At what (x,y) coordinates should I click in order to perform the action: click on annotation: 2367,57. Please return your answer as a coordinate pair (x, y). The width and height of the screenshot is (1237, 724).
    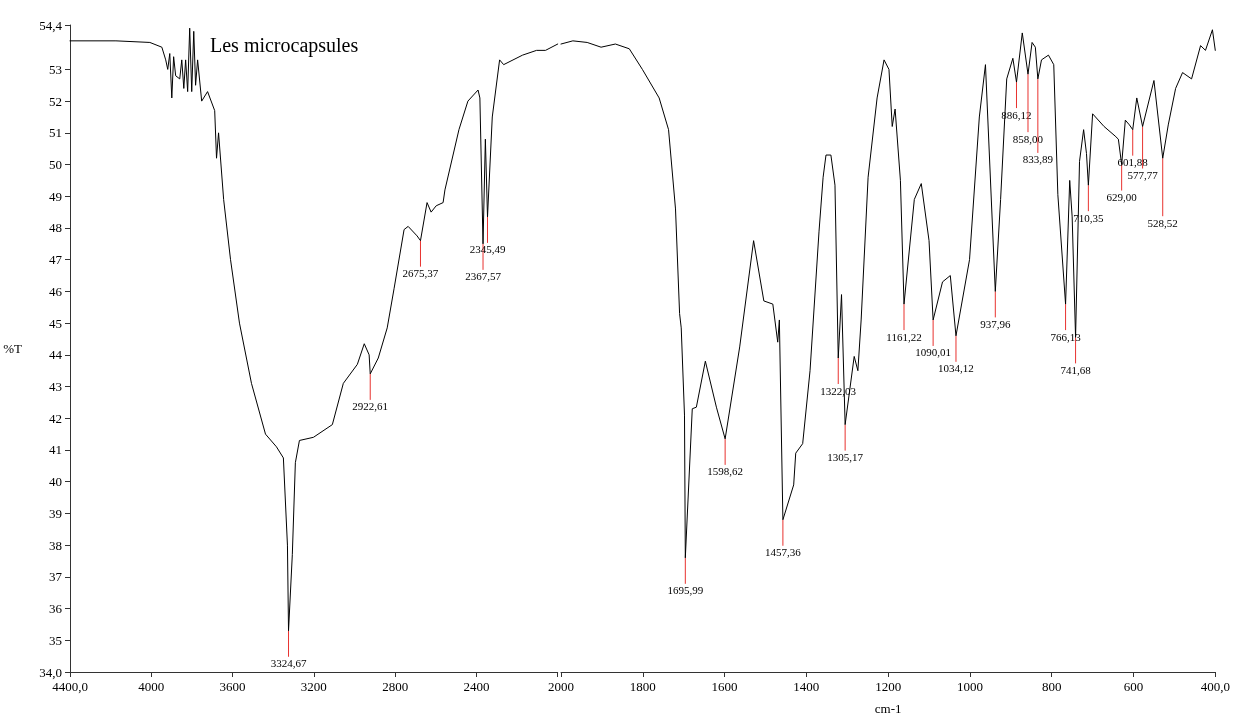
    Looking at the image, I should click on (483, 276).